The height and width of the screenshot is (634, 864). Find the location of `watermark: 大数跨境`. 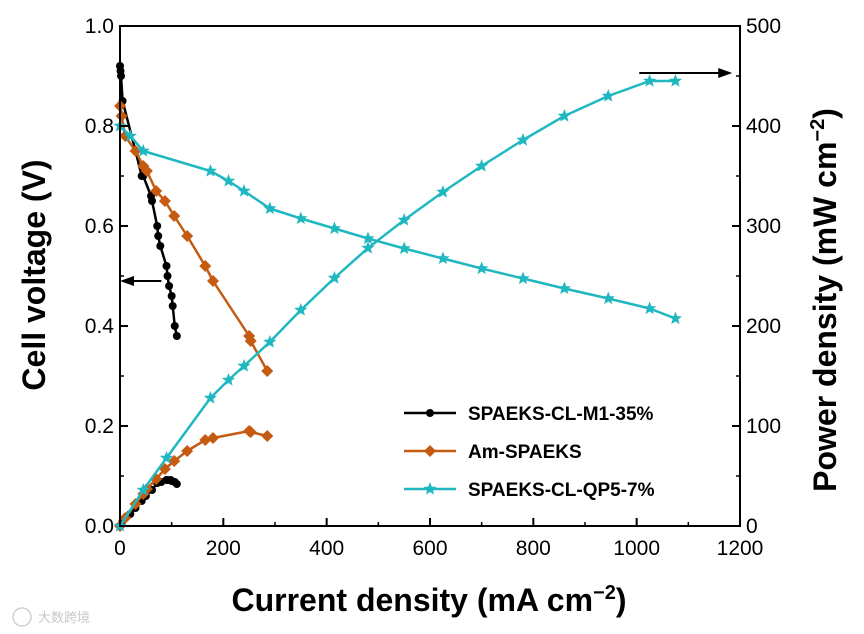

watermark: 大数跨境 is located at coordinates (51, 617).